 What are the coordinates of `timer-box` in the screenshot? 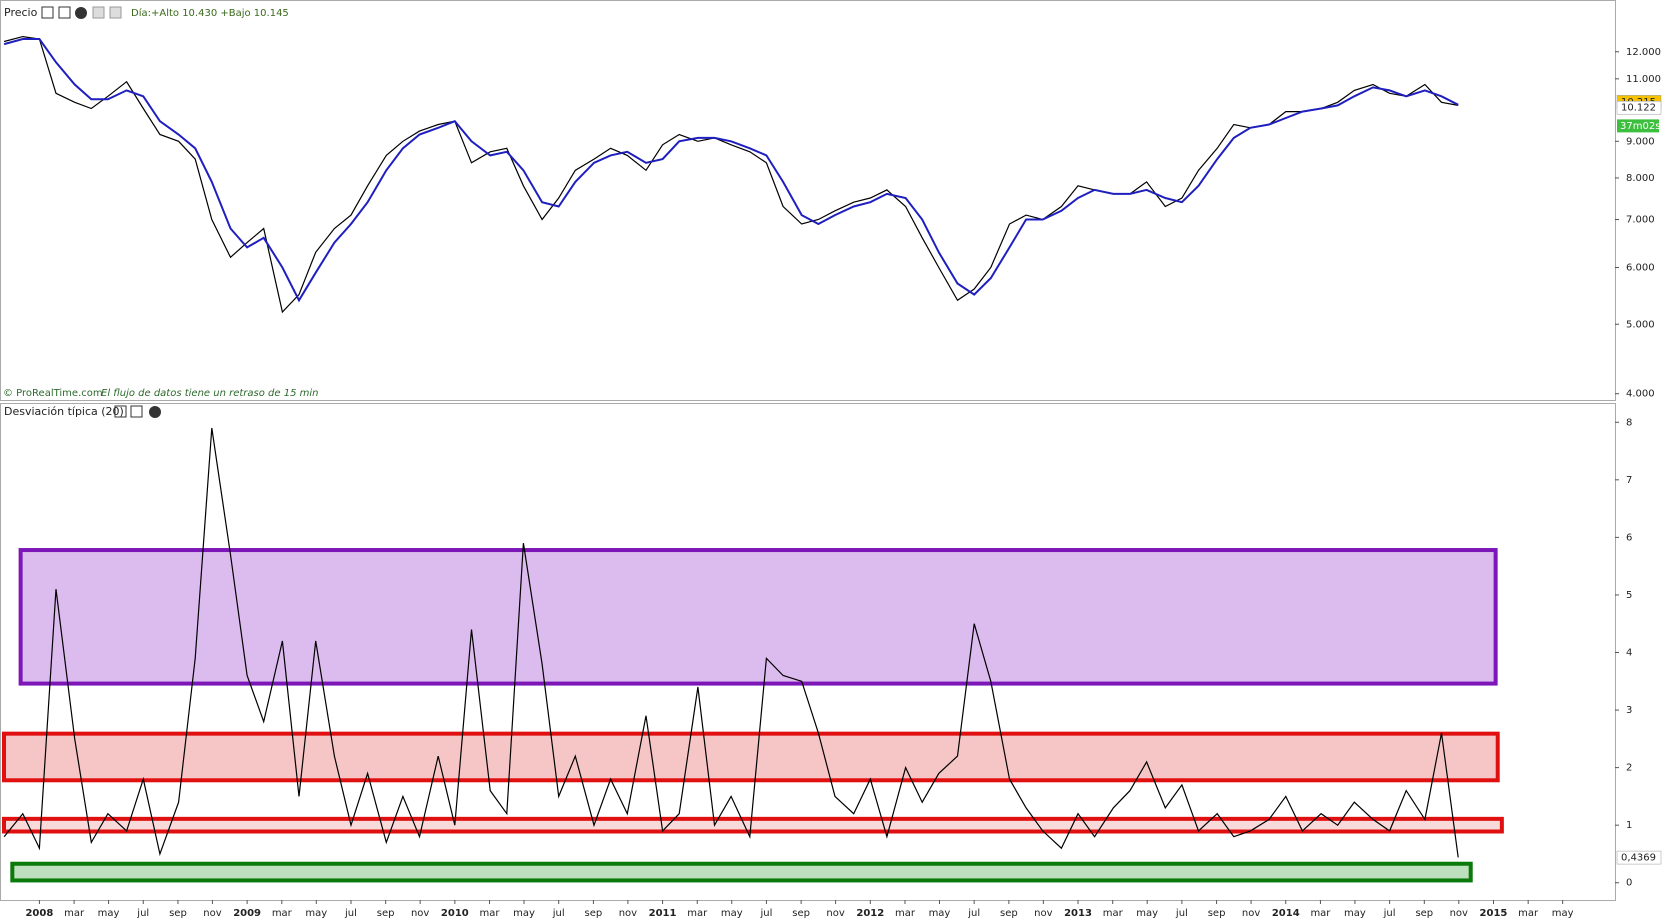 It's located at (1638, 126).